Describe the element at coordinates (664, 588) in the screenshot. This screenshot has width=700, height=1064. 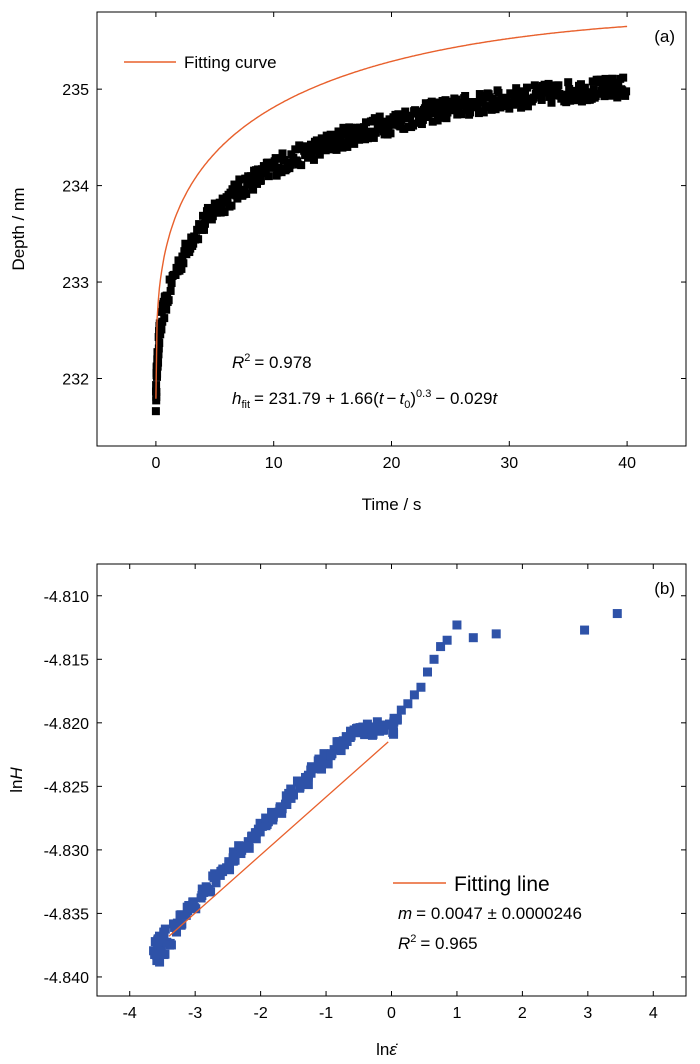
I see `panel-label-b: (b)` at that location.